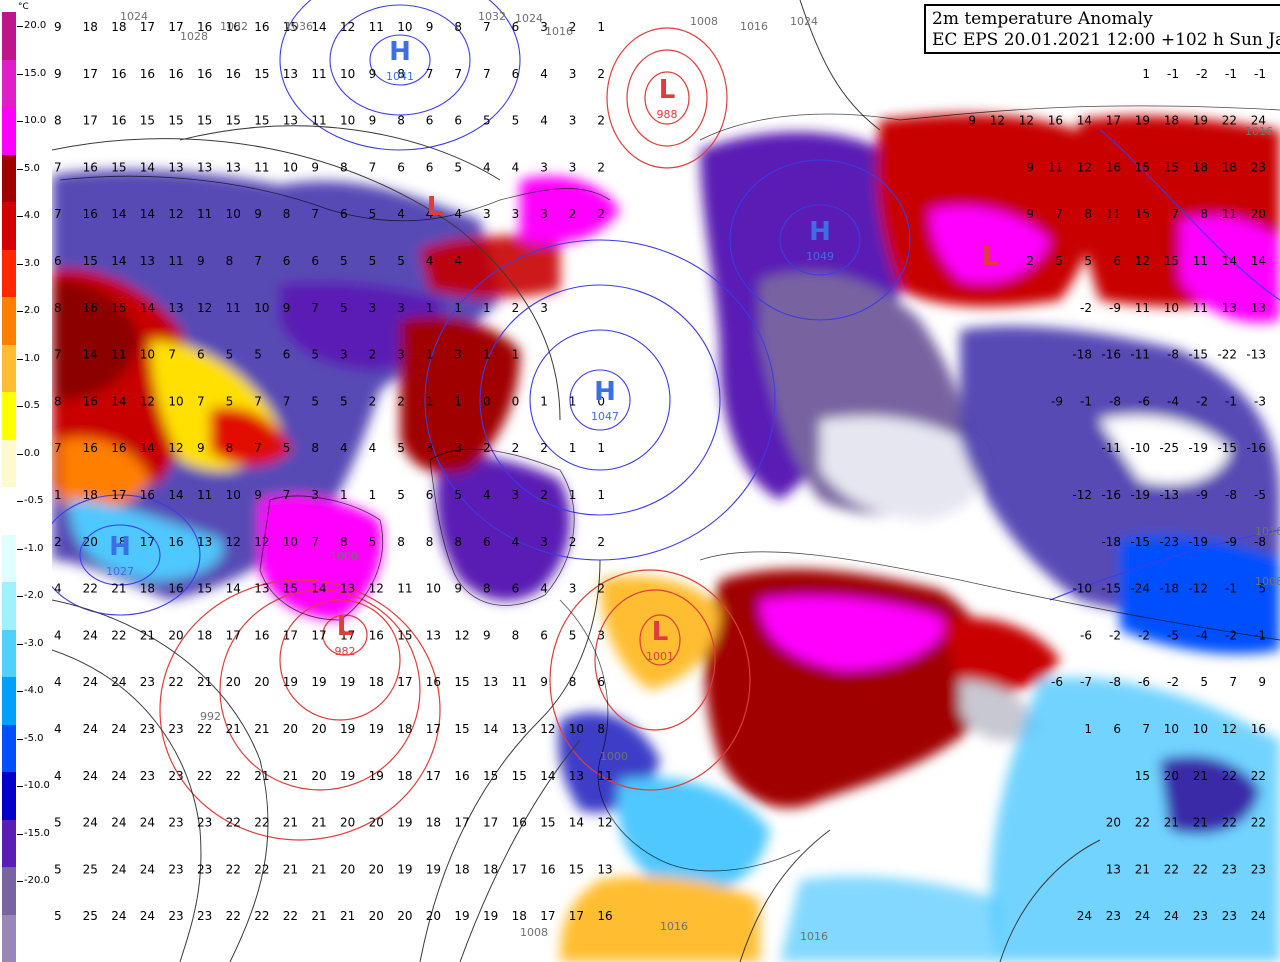  Describe the element at coordinates (134, 16) in the screenshot. I see `isobar-label: 1024` at that location.